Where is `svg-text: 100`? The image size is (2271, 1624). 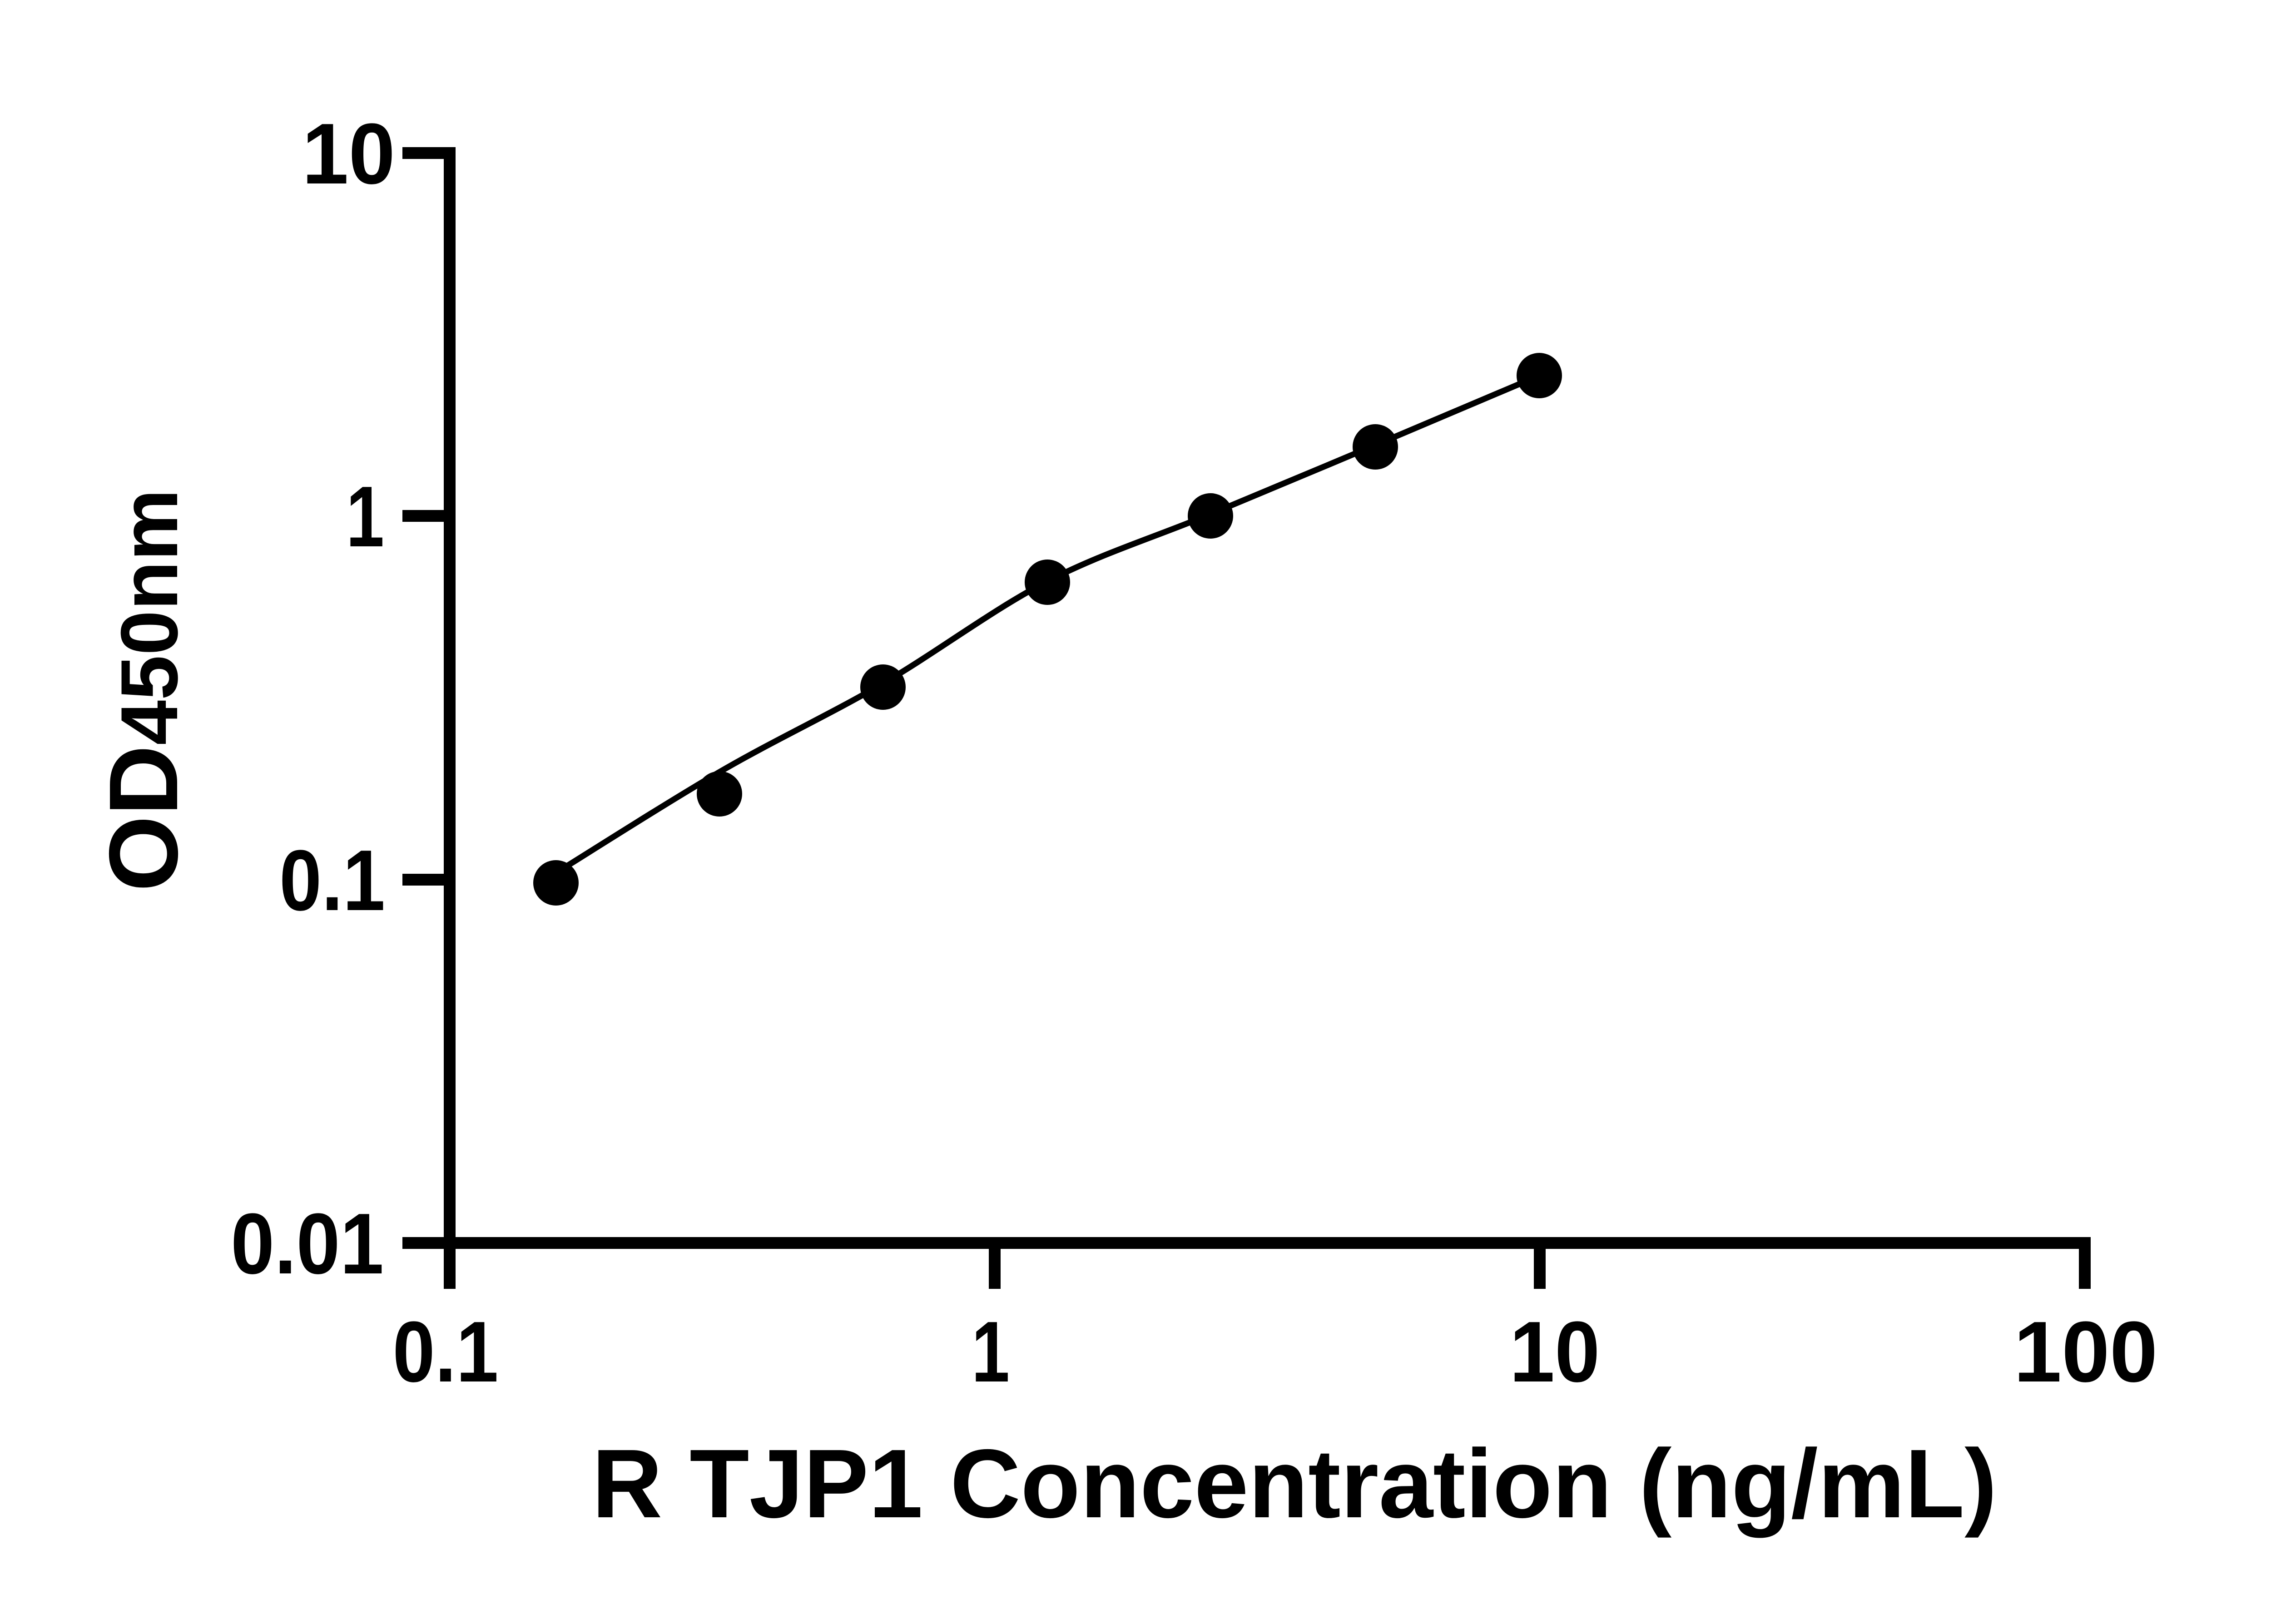
svg-text: 100 is located at coordinates (2085, 1352).